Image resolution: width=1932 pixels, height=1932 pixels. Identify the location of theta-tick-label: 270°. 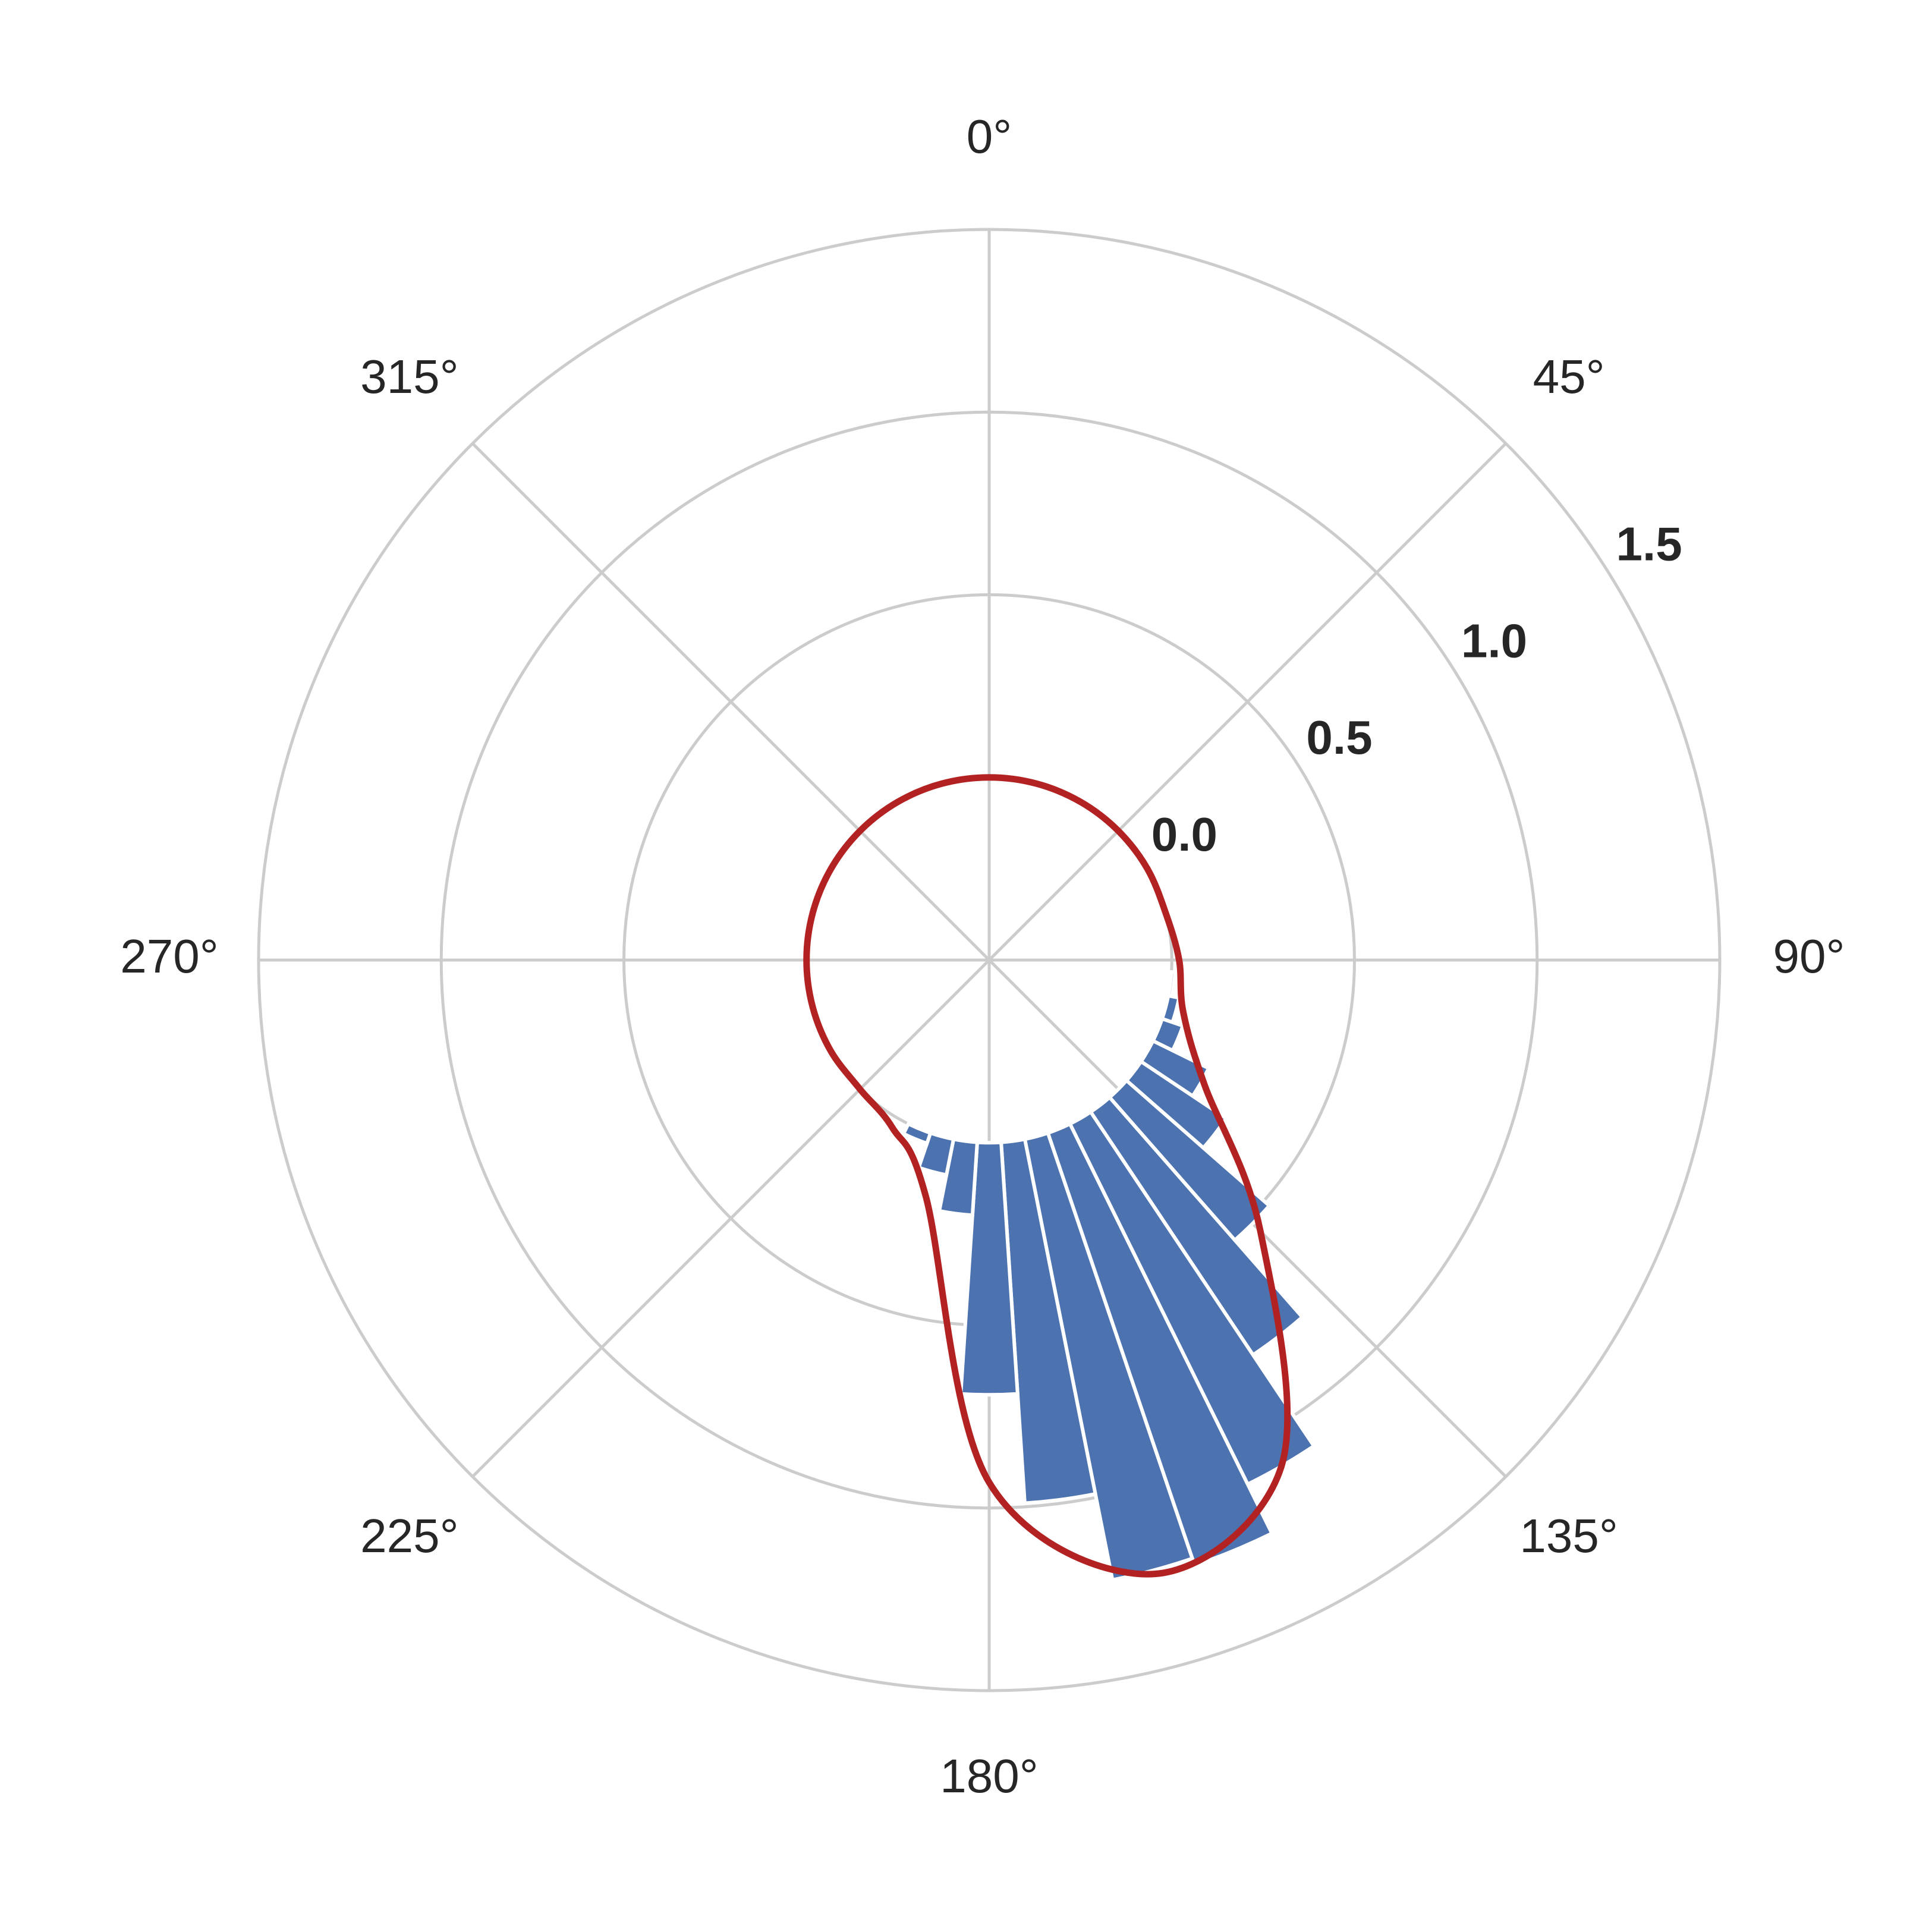
(169, 956).